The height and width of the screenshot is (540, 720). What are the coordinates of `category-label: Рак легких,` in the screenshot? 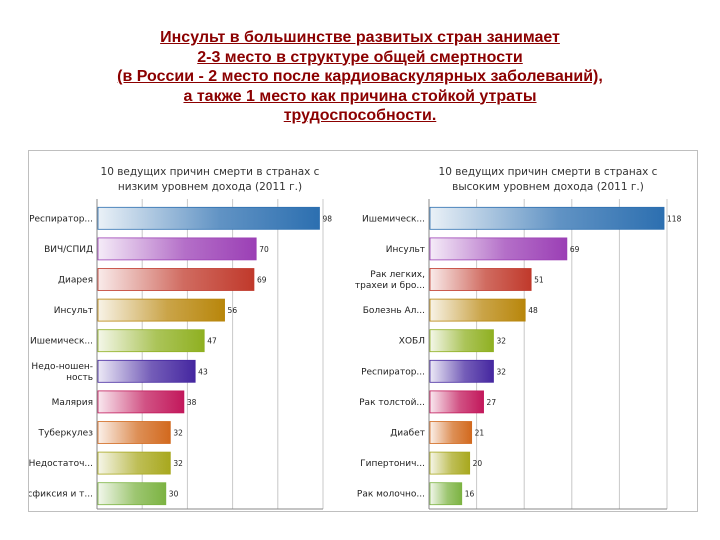 It's located at (397, 275).